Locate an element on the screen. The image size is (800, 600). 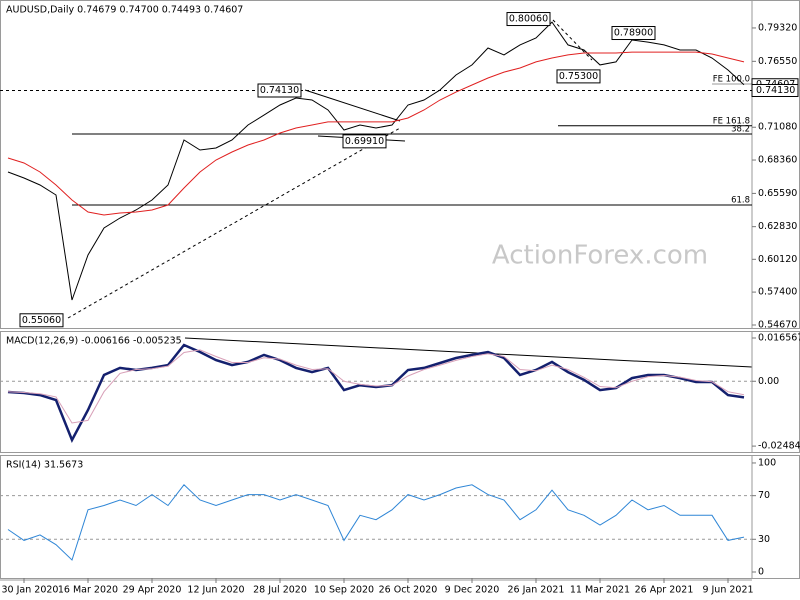
y-tick-label: 0 is located at coordinates (761, 572).